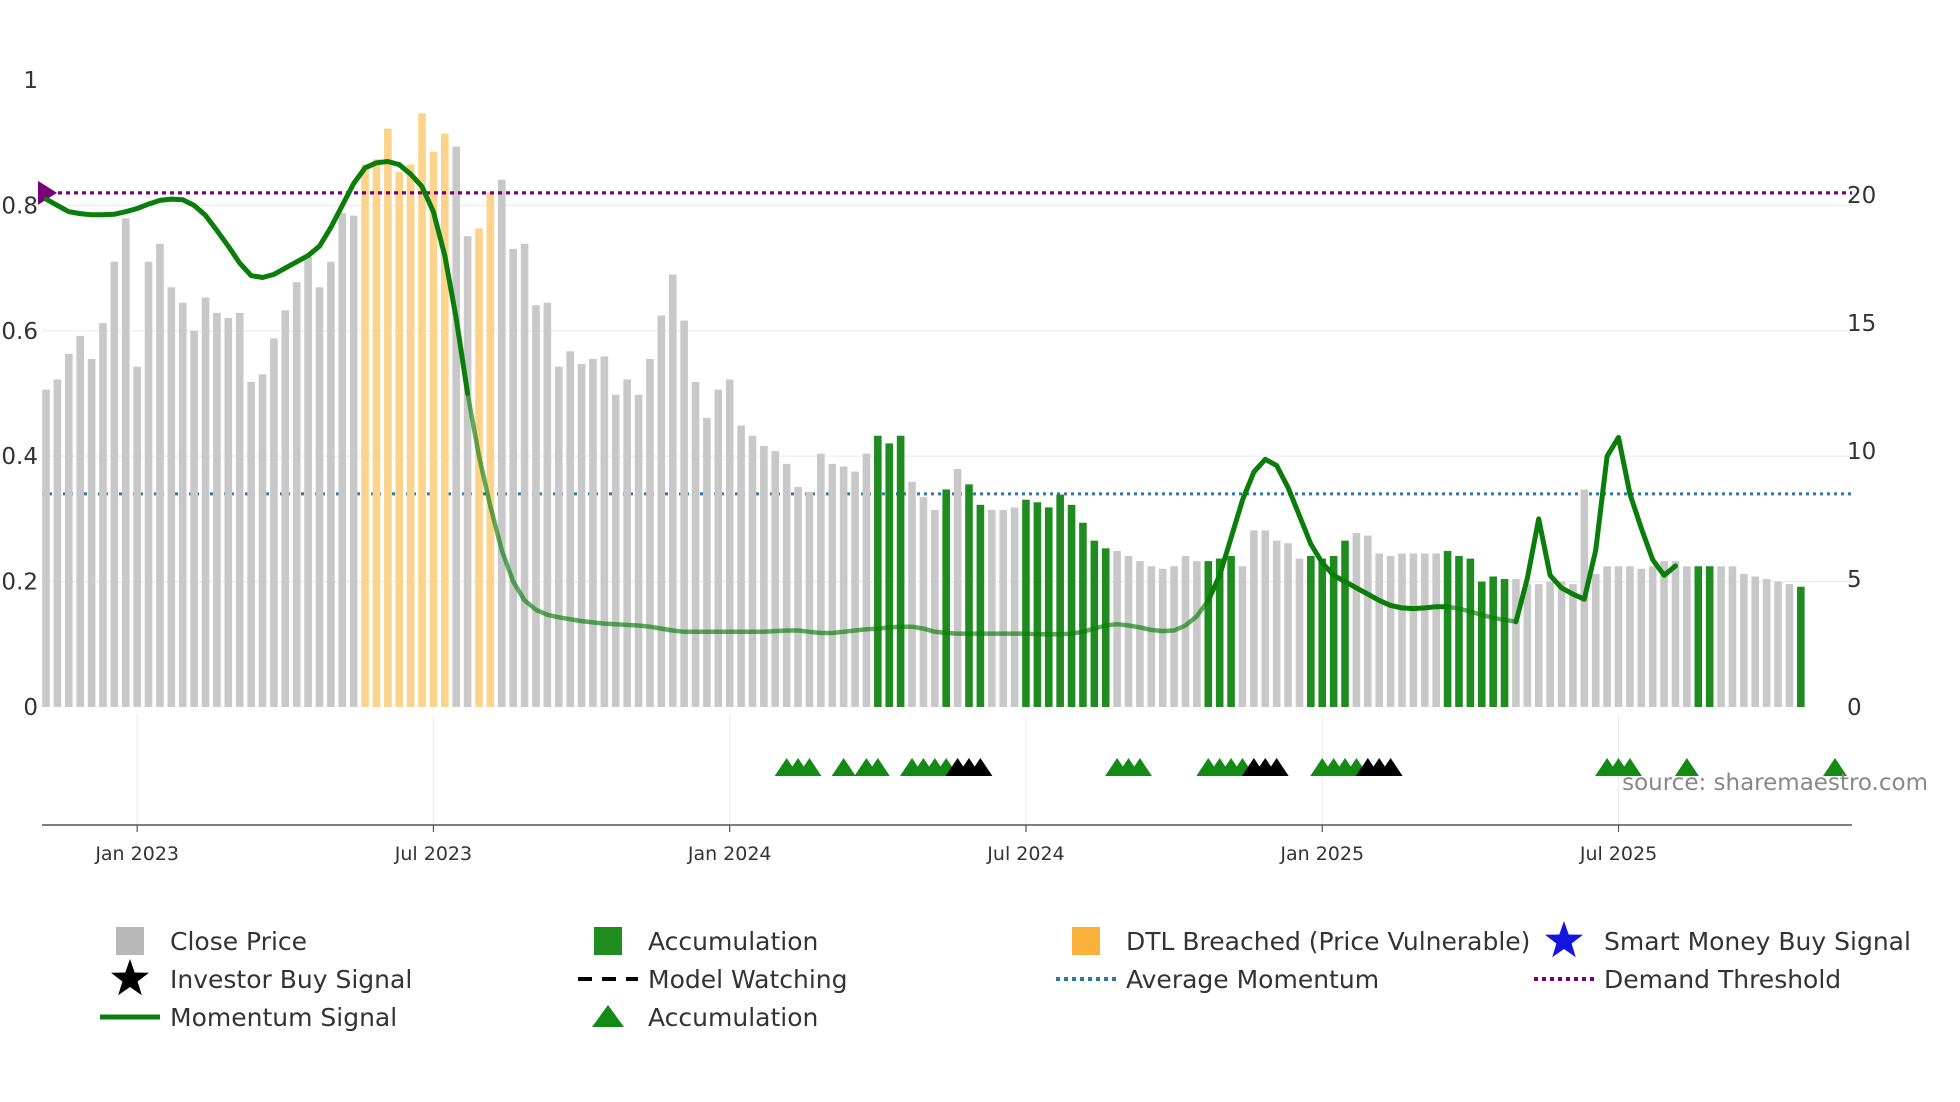 The width and height of the screenshot is (1960, 1102). I want to click on x-tick-label: Jan 2024, so click(729, 854).